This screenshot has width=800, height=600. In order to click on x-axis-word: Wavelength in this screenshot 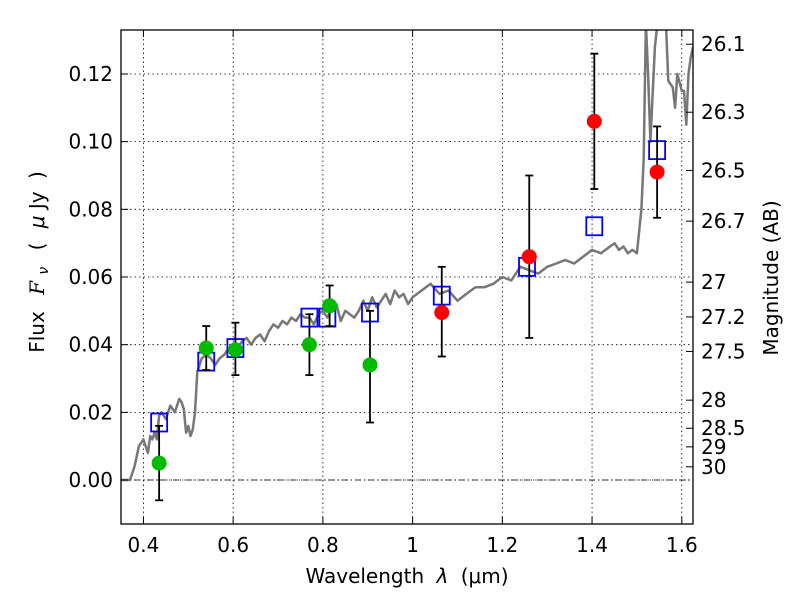, I will do `click(364, 576)`.